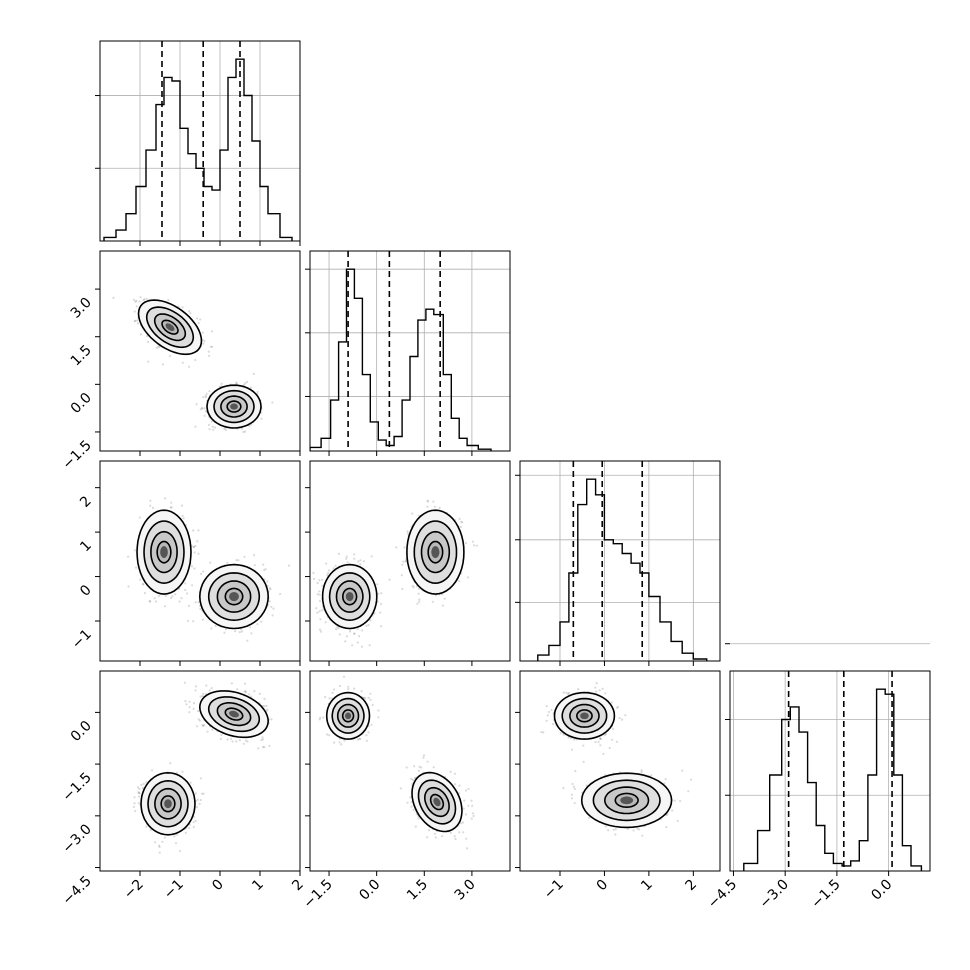 This screenshot has width=970, height=970. I want to click on y-tick-label: −1.5, so click(76, 787).